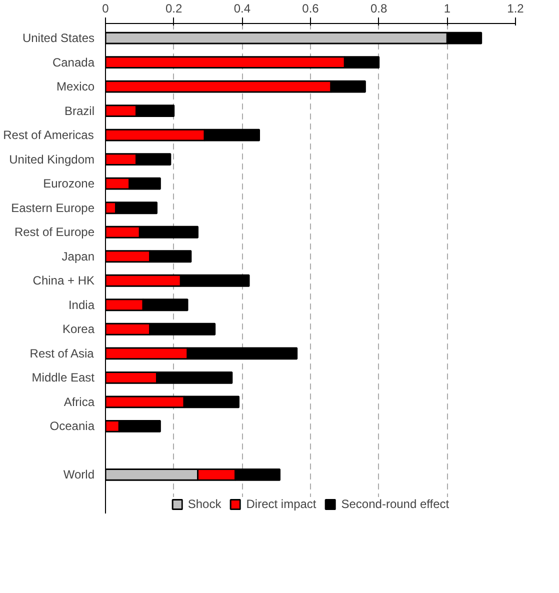 Image resolution: width=559 pixels, height=593 pixels. What do you see at coordinates (69, 183) in the screenshot?
I see `y-tick-label: Eurozone` at bounding box center [69, 183].